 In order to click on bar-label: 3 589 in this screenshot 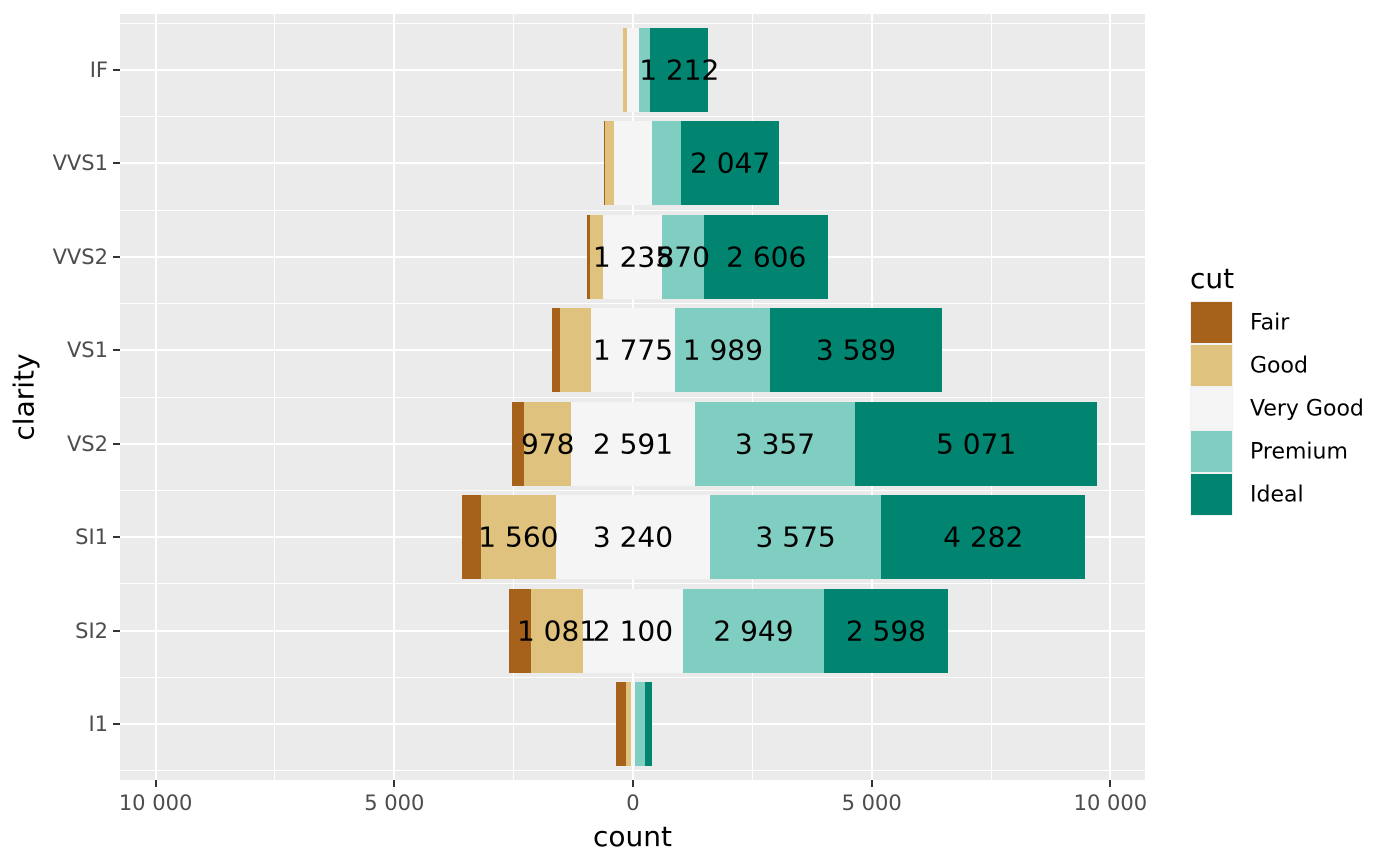, I will do `click(856, 350)`.